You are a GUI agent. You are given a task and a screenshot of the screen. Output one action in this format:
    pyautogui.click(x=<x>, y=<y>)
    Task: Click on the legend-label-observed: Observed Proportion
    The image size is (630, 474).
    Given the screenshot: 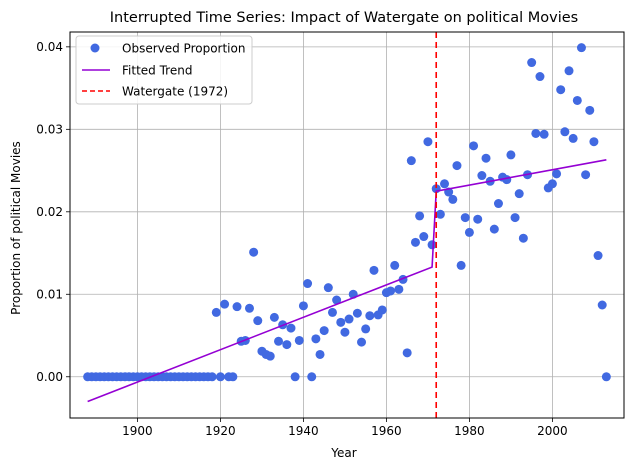 What is the action you would take?
    pyautogui.click(x=183, y=49)
    